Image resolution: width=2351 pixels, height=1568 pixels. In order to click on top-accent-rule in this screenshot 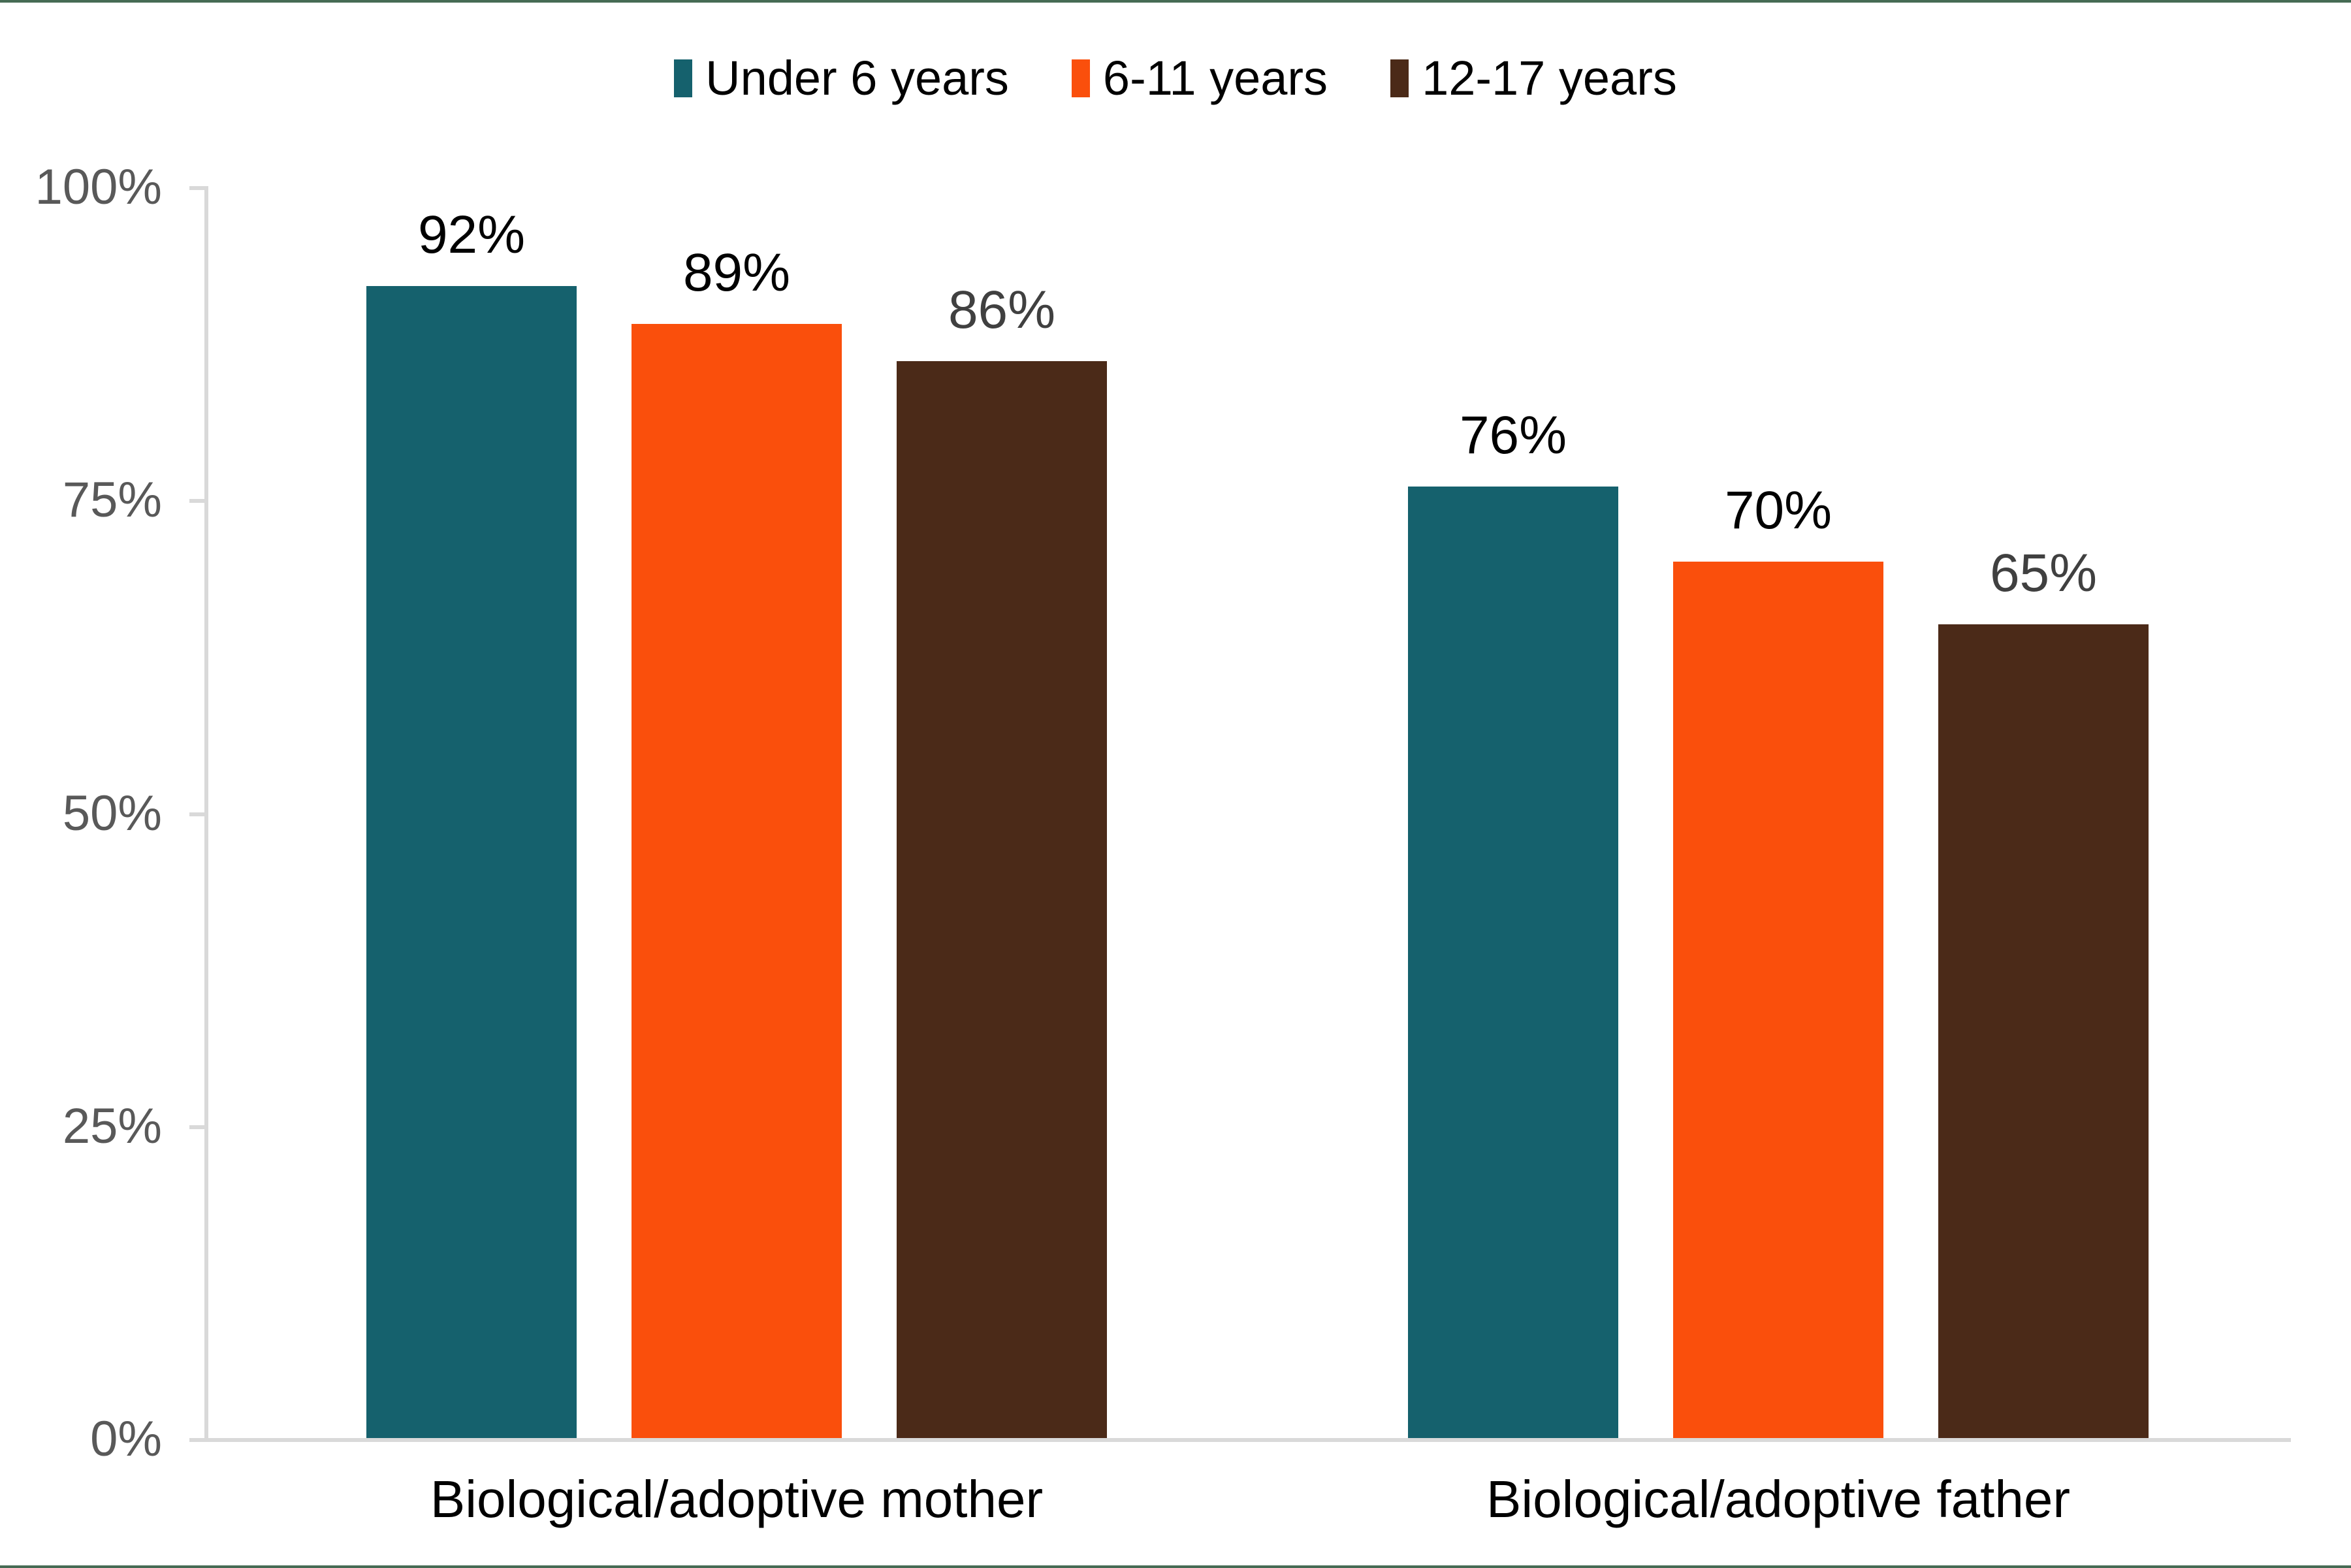, I will do `click(1175, 1)`.